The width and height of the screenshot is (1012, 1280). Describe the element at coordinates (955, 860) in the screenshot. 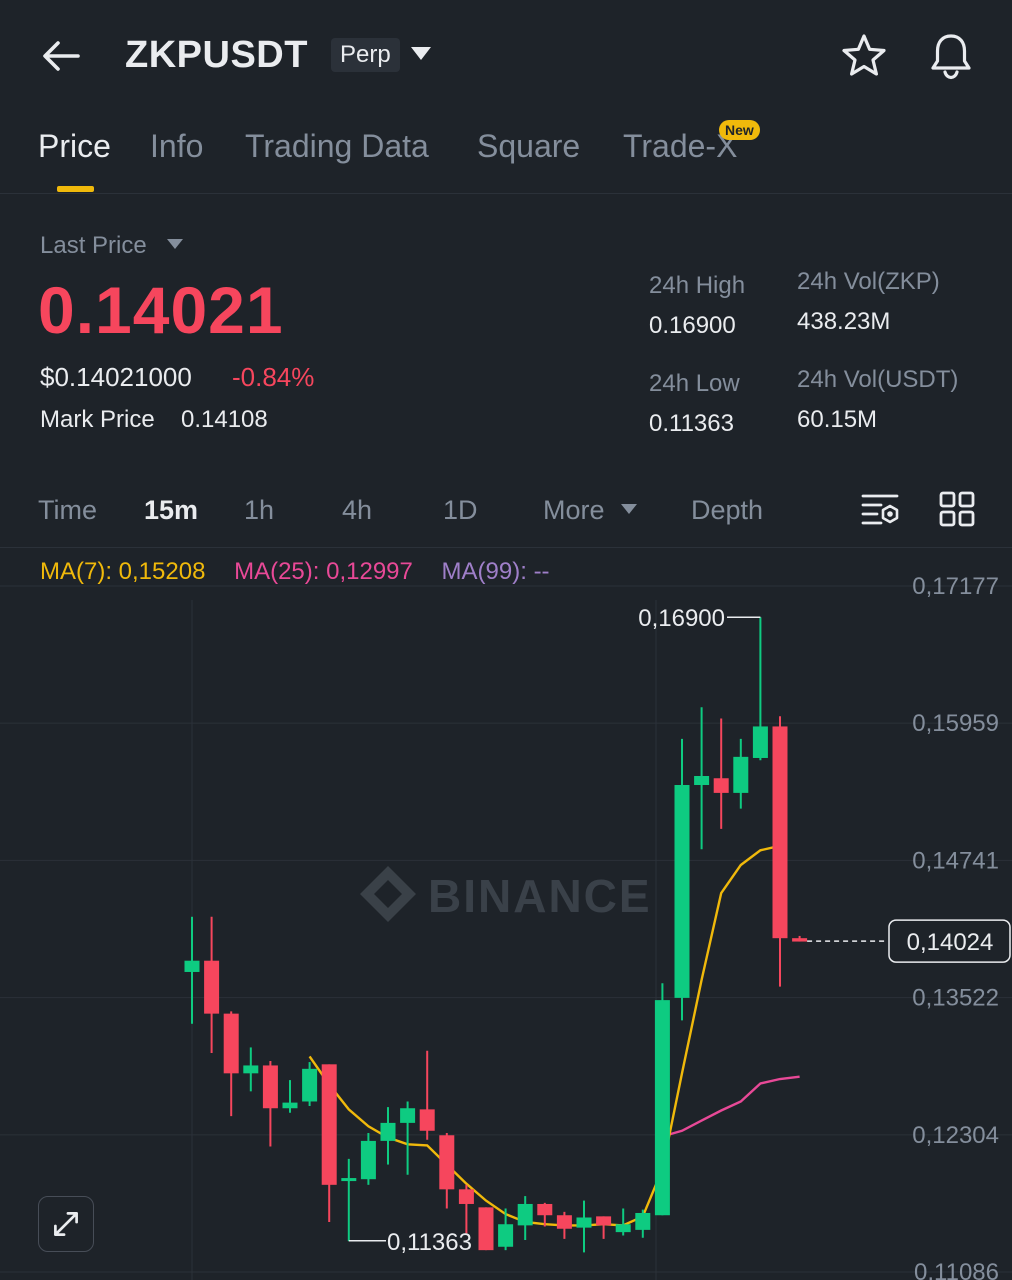

I see `y-tick-label: 0,14741` at that location.